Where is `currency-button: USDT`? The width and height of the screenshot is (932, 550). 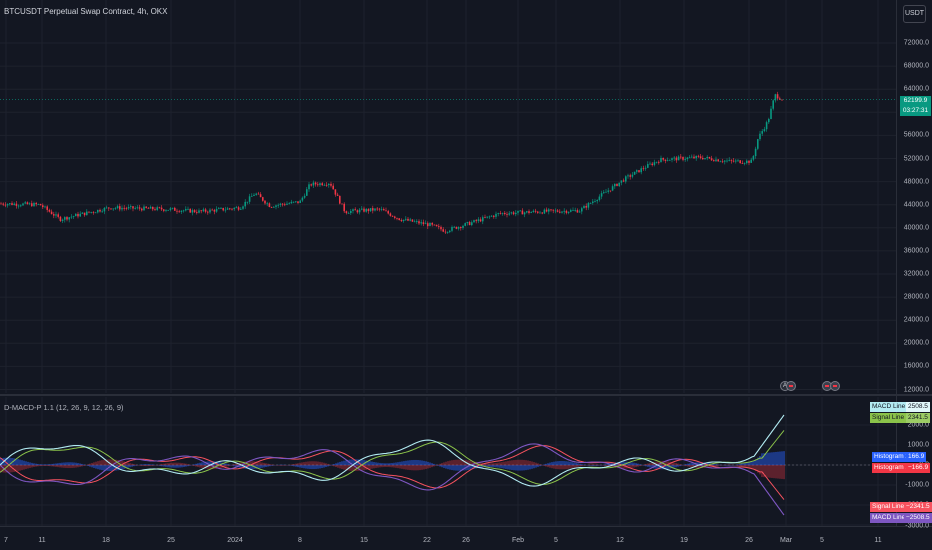 currency-button: USDT is located at coordinates (914, 14).